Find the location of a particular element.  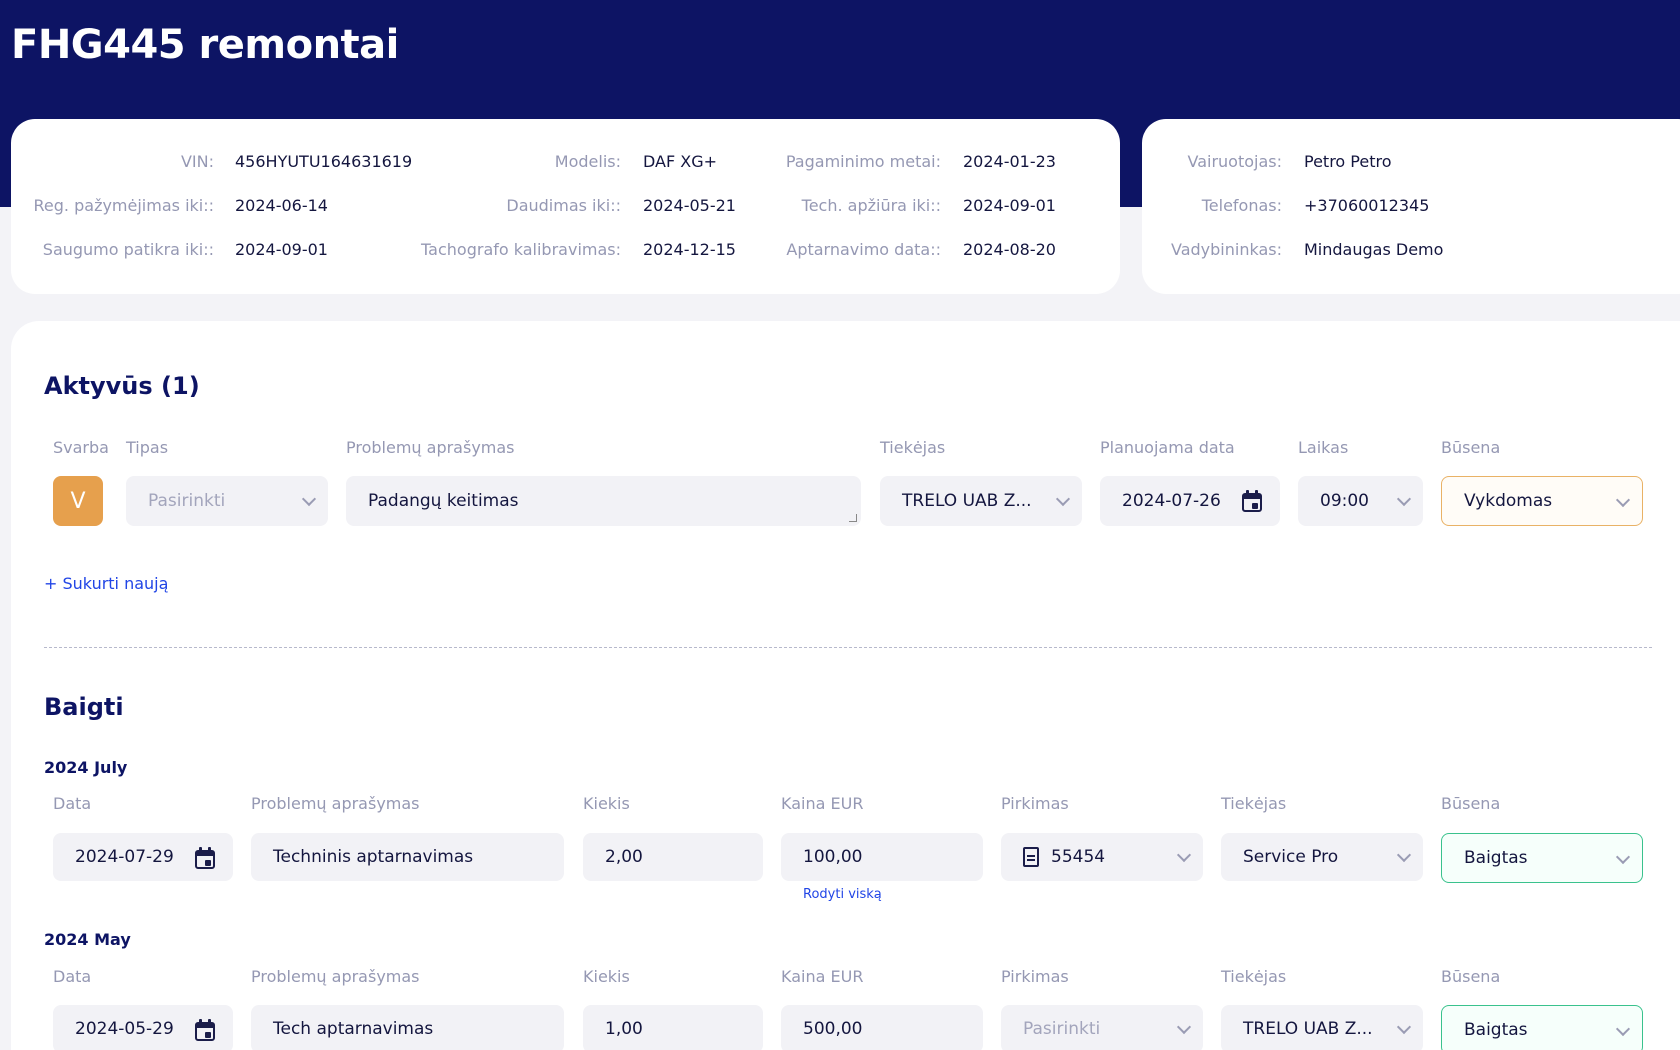

col-priority: Svarba is located at coordinates (81, 447).